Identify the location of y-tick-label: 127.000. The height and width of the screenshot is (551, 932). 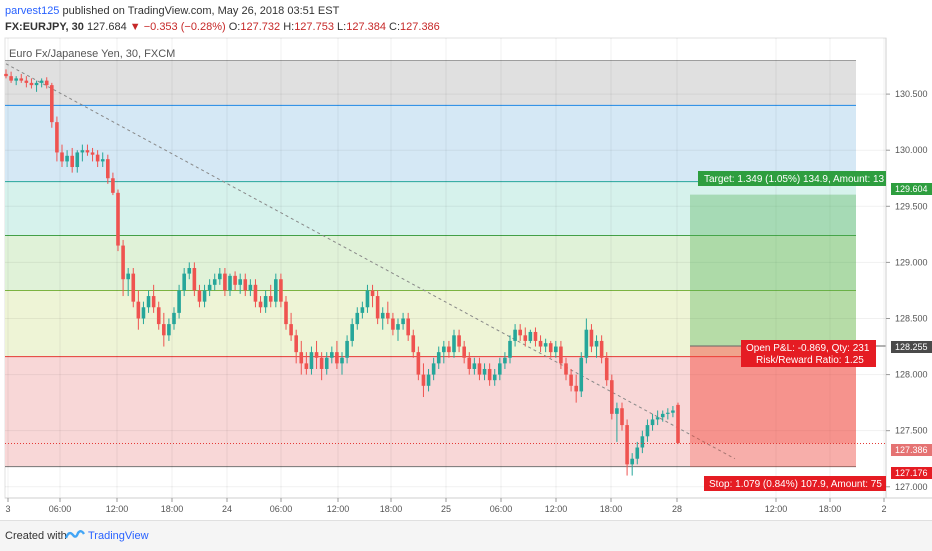
(911, 487).